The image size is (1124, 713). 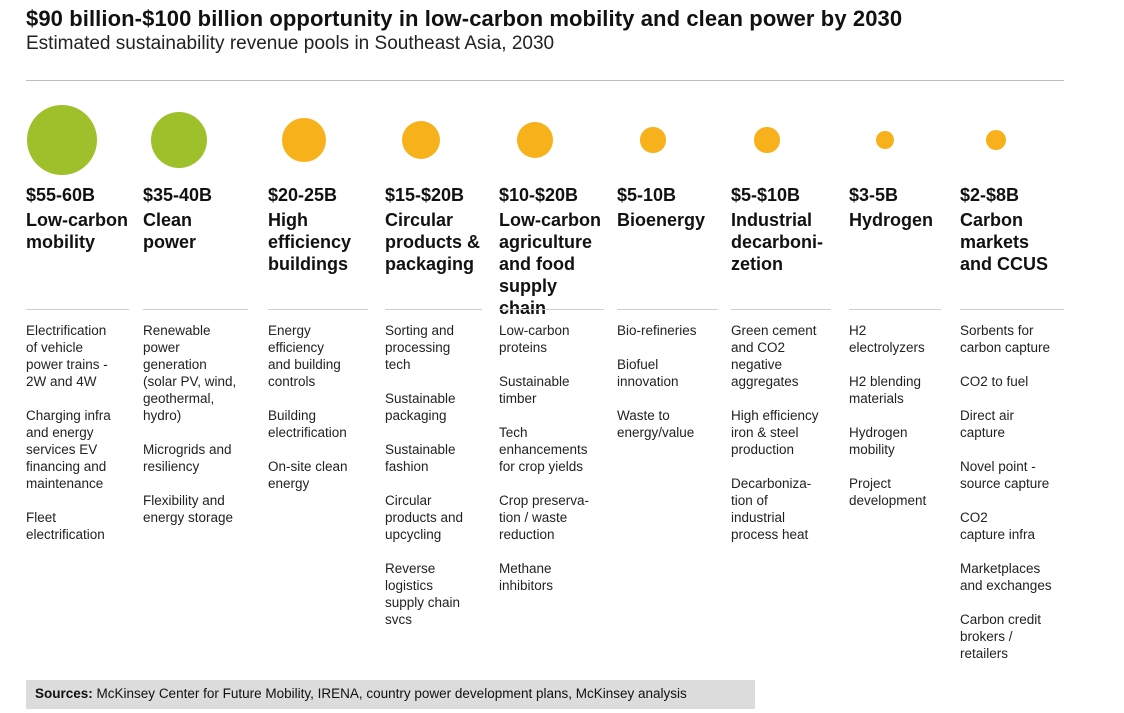 What do you see at coordinates (1005, 475) in the screenshot?
I see `subsegment-item: Novel point - source capture` at bounding box center [1005, 475].